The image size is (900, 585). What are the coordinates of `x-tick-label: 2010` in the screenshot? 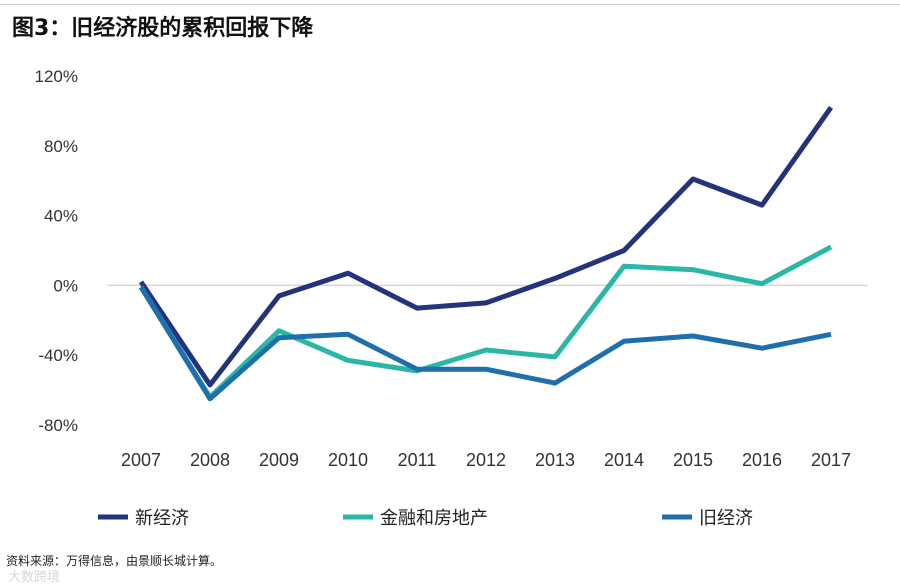 It's located at (348, 460).